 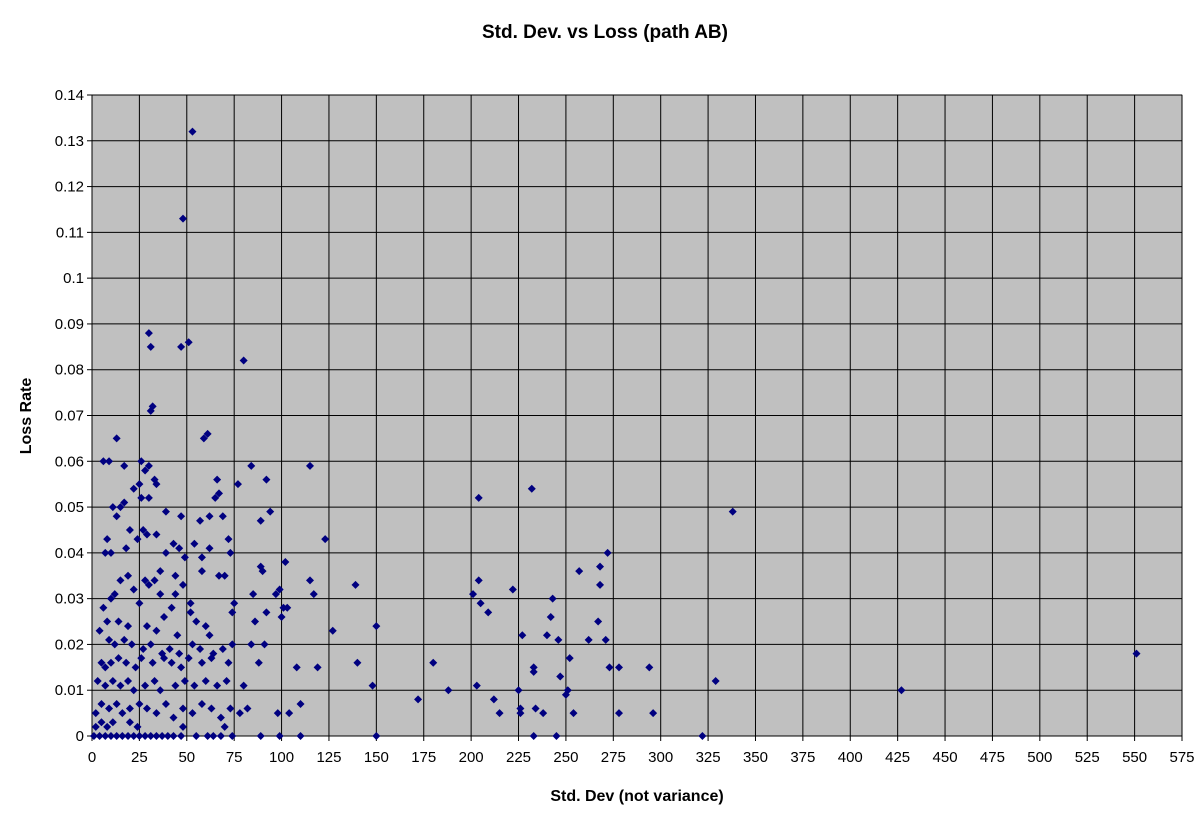 What do you see at coordinates (945, 757) in the screenshot?
I see `x-tick-label: 450` at bounding box center [945, 757].